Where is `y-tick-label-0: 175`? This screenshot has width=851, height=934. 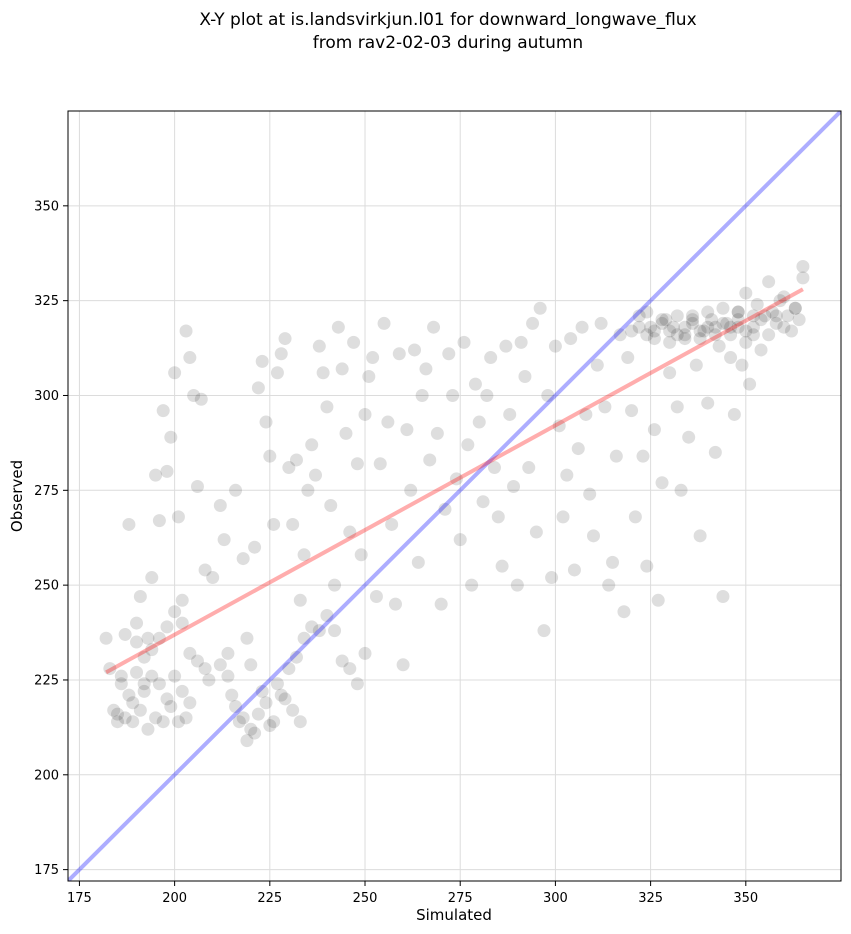 y-tick-label-0: 175 is located at coordinates (46, 870).